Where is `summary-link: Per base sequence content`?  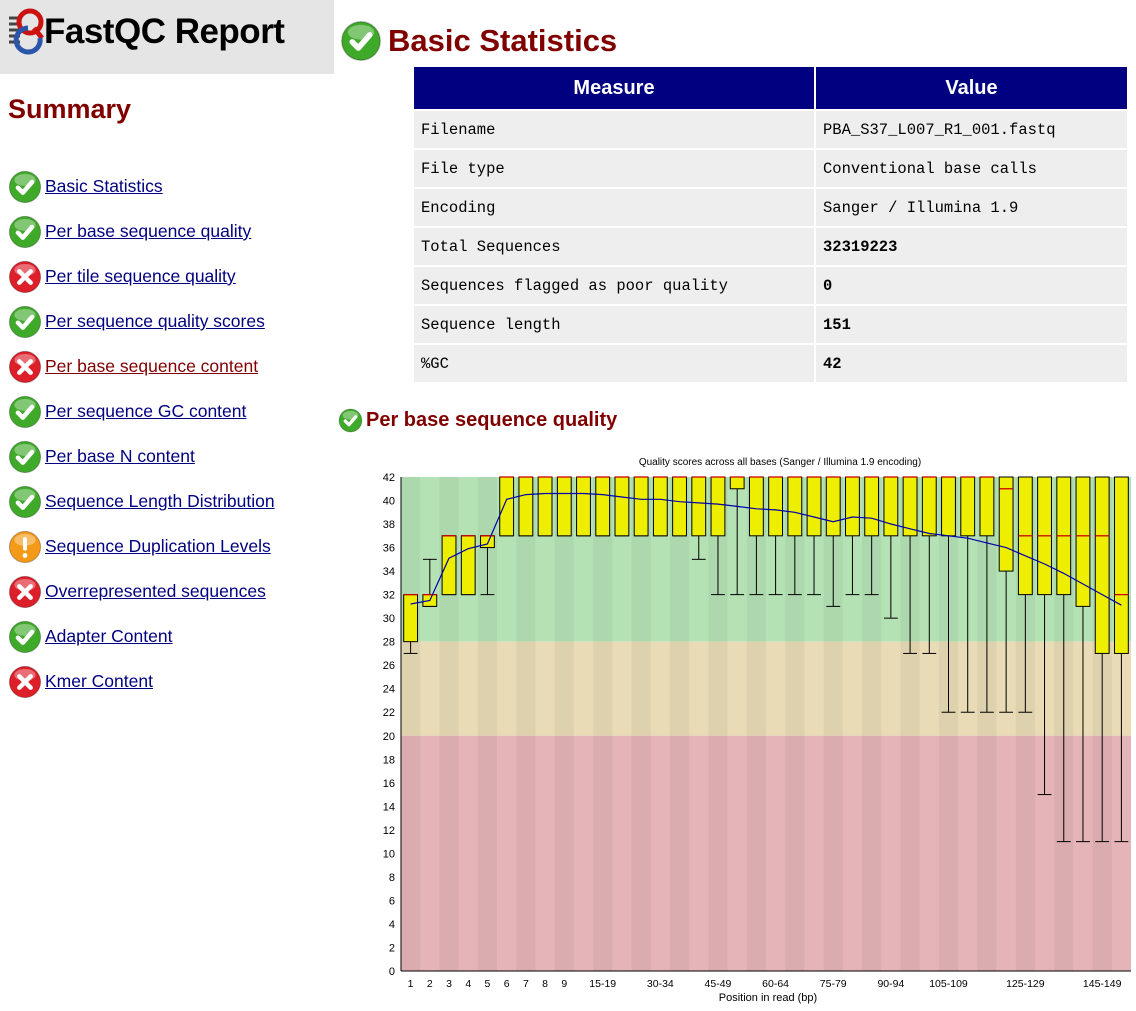
summary-link: Per base sequence content is located at coordinates (152, 366).